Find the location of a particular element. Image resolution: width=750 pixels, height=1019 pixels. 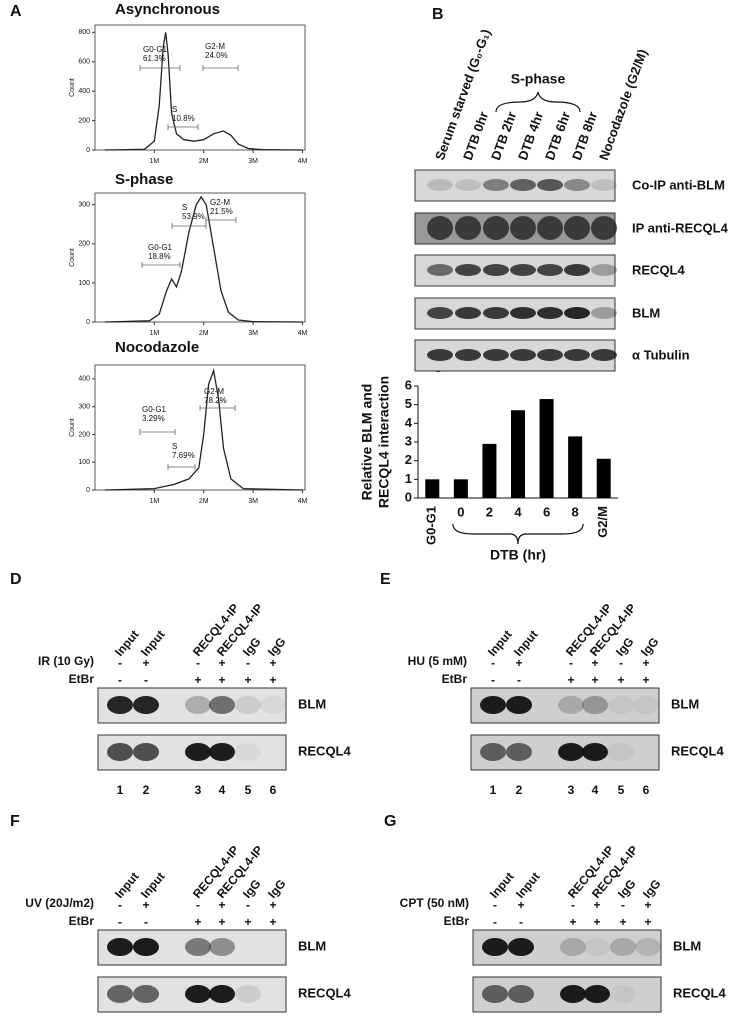

y-tick-label: 800 is located at coordinates (84, 32).